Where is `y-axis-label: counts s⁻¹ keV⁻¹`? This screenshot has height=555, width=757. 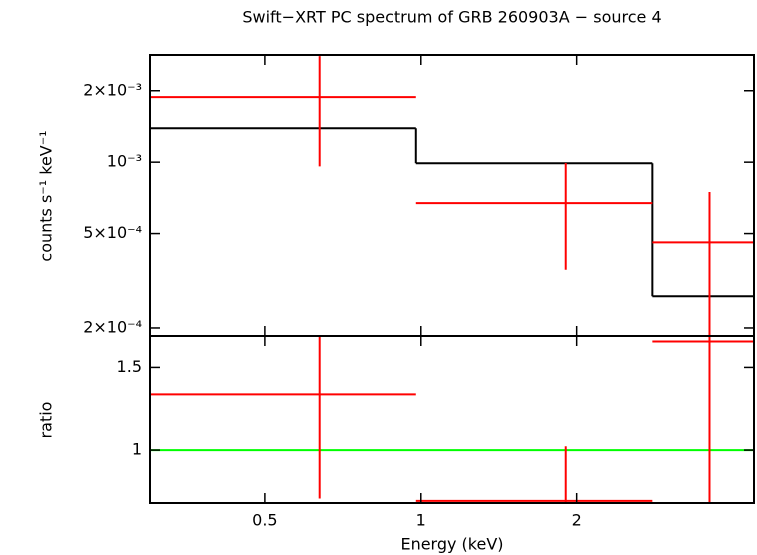
y-axis-label: counts s⁻¹ keV⁻¹ is located at coordinates (46, 195).